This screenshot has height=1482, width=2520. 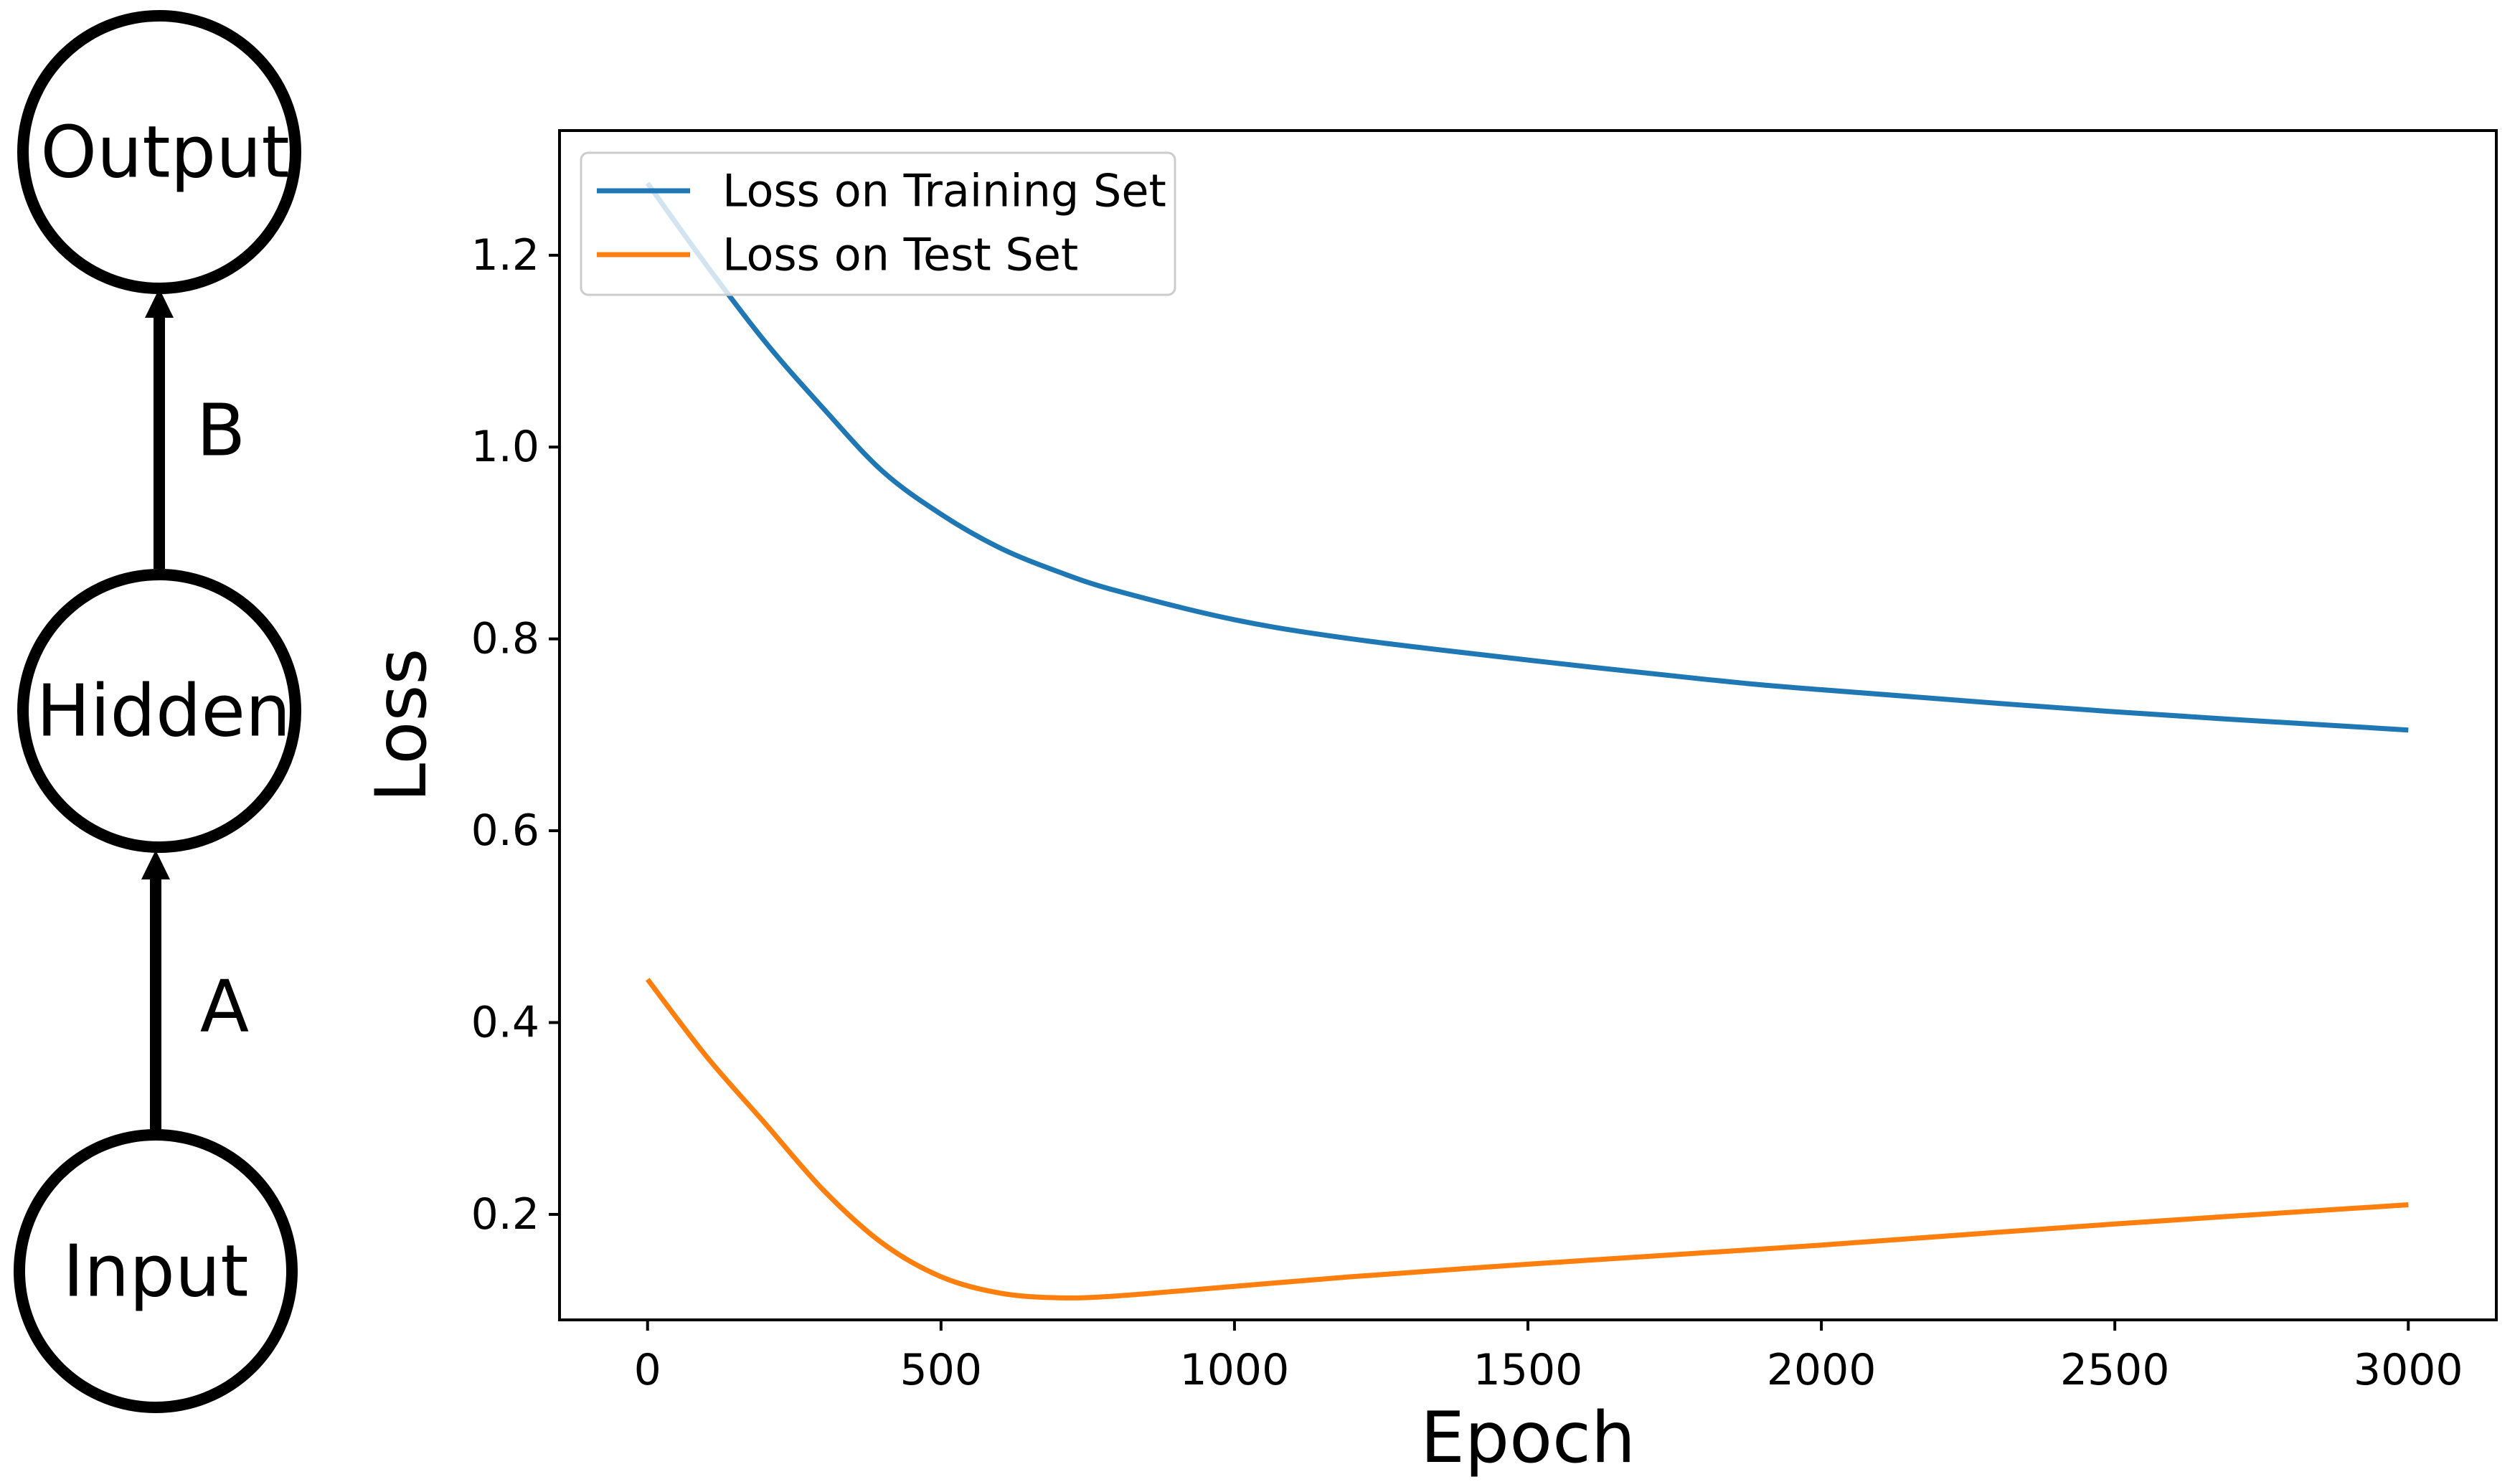 I want to click on y-axis-label: Loss, so click(x=402, y=725).